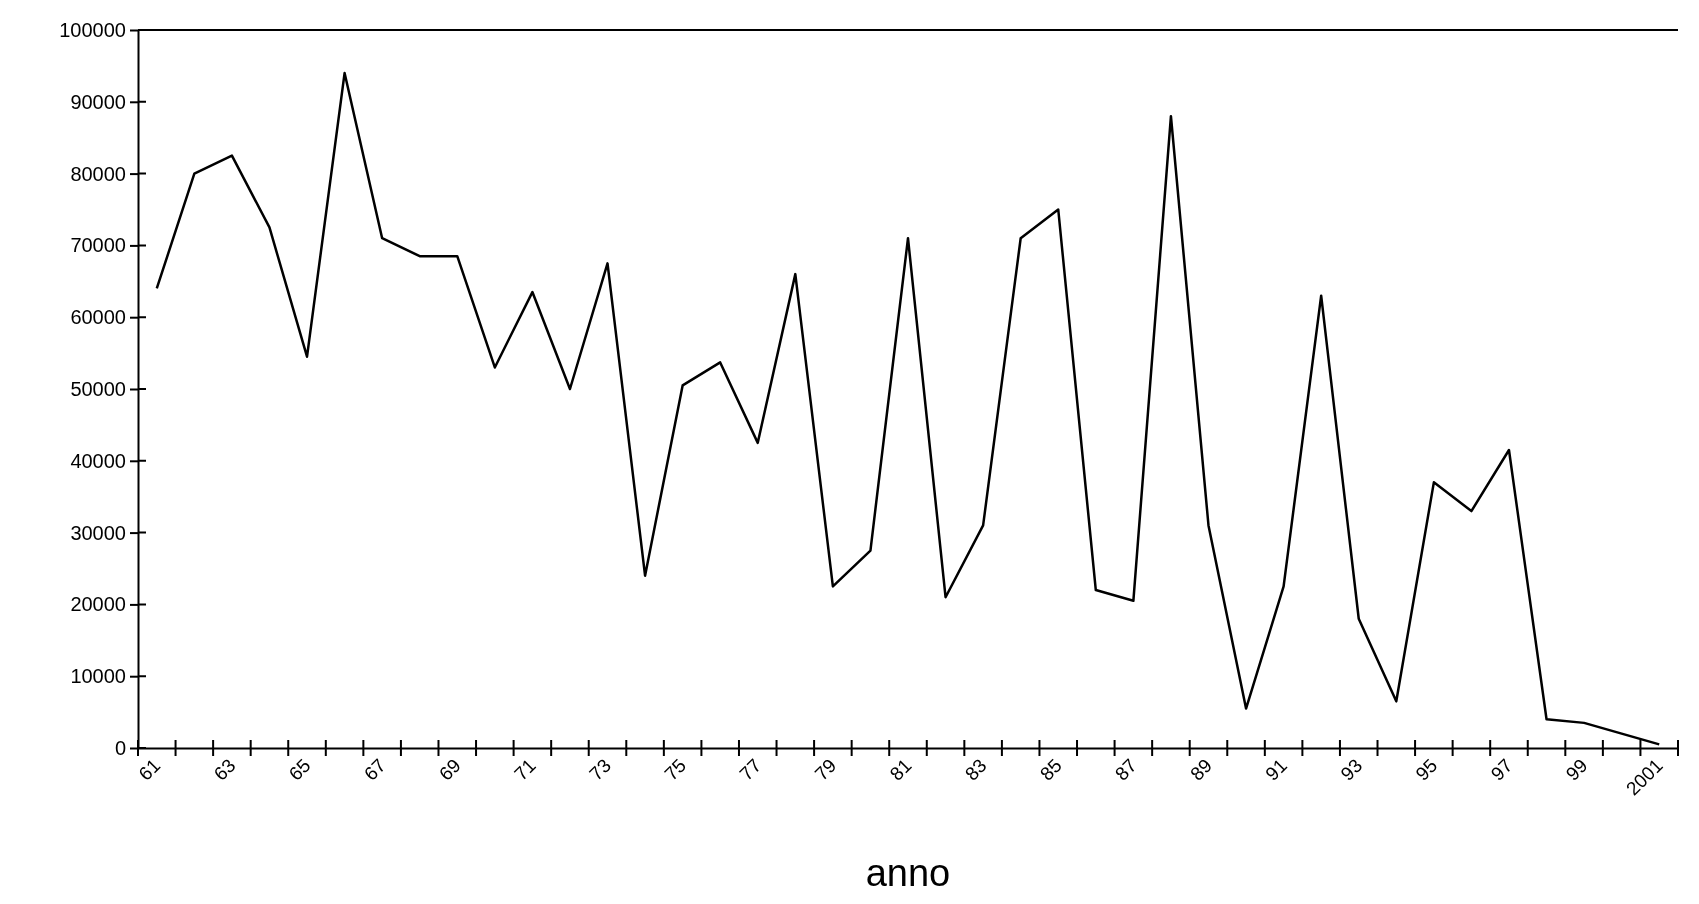 The height and width of the screenshot is (904, 1699). What do you see at coordinates (98, 676) in the screenshot?
I see `y-tick-label: 10000` at bounding box center [98, 676].